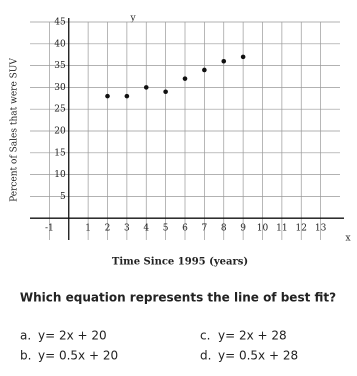  What do you see at coordinates (60, 88) in the screenshot?
I see `y-tick-label: 30` at bounding box center [60, 88].